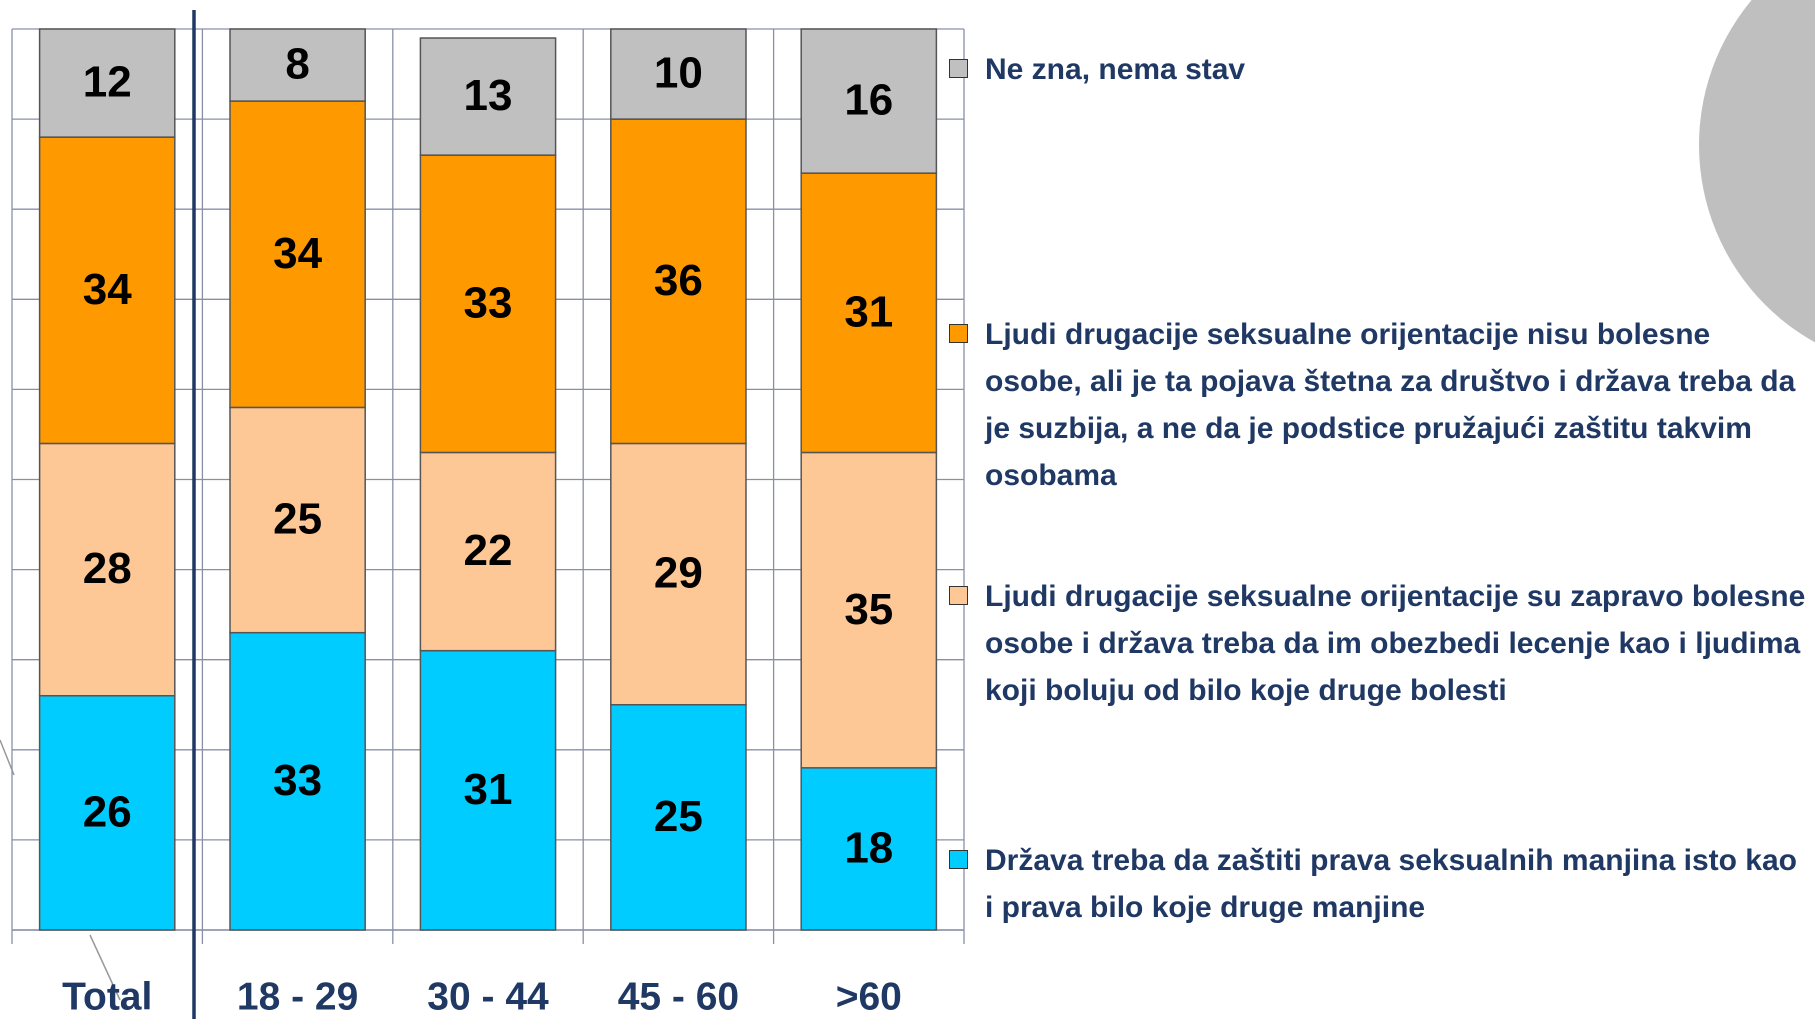  I want to click on x-tick-label: >60, so click(869, 996).